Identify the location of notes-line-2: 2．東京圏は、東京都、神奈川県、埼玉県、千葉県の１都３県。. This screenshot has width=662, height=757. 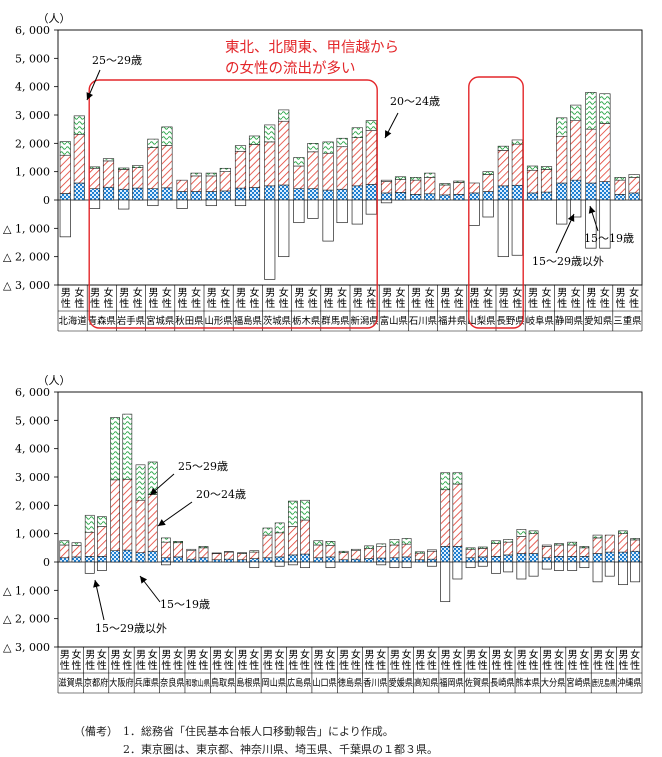
(280, 749).